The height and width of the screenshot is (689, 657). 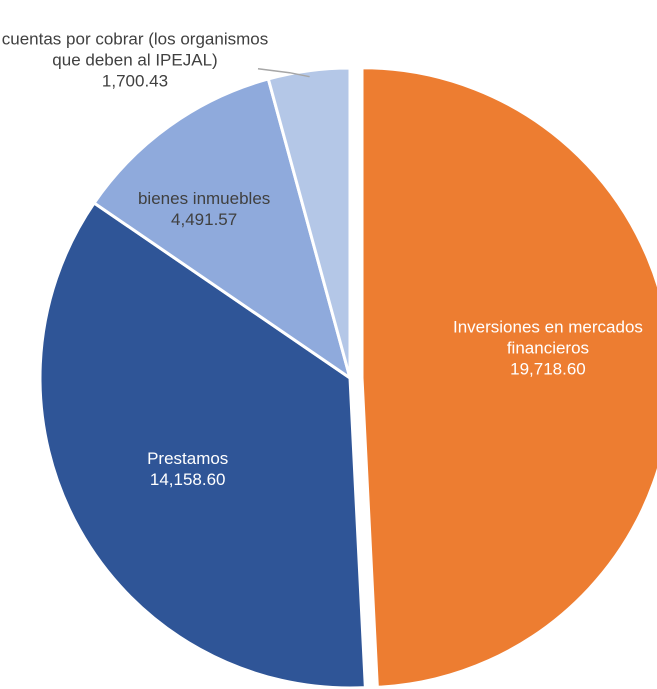 What do you see at coordinates (135, 81) in the screenshot?
I see `value-label: 1,700.43` at bounding box center [135, 81].